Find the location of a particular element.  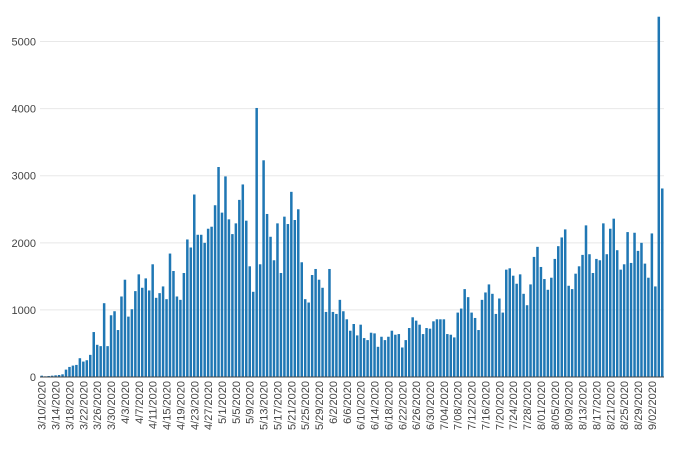

x-tick-label: 5/9/2020 is located at coordinates (251, 402).